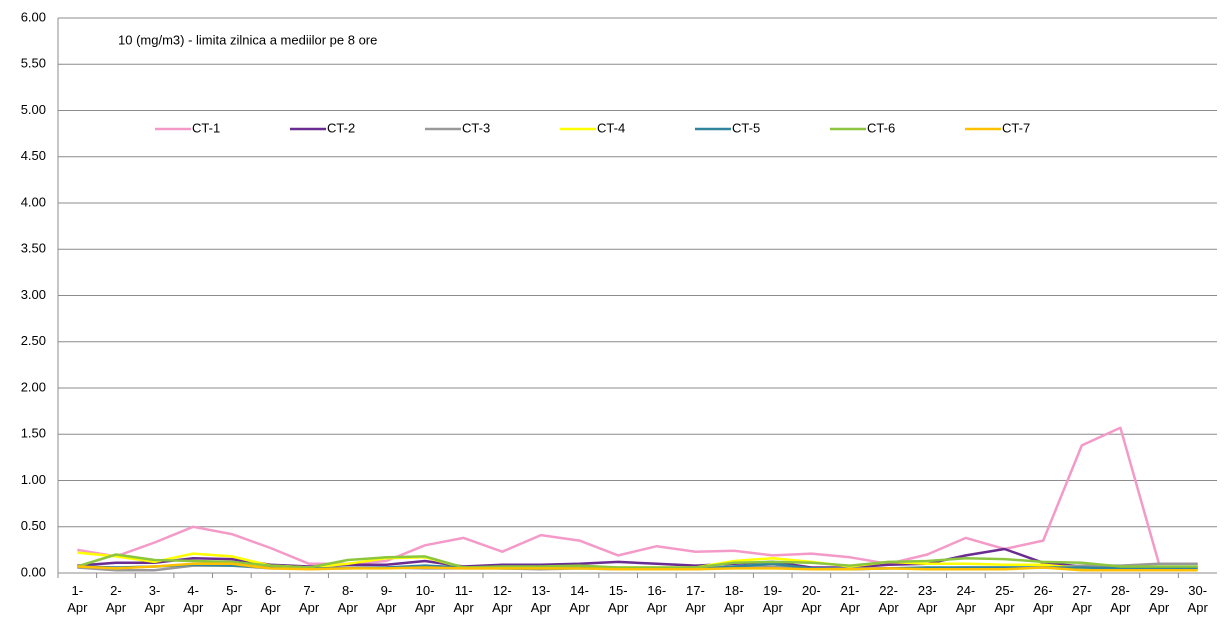 The width and height of the screenshot is (1227, 625). What do you see at coordinates (33, 525) in the screenshot?
I see `y-tick-label: 0.50` at bounding box center [33, 525].